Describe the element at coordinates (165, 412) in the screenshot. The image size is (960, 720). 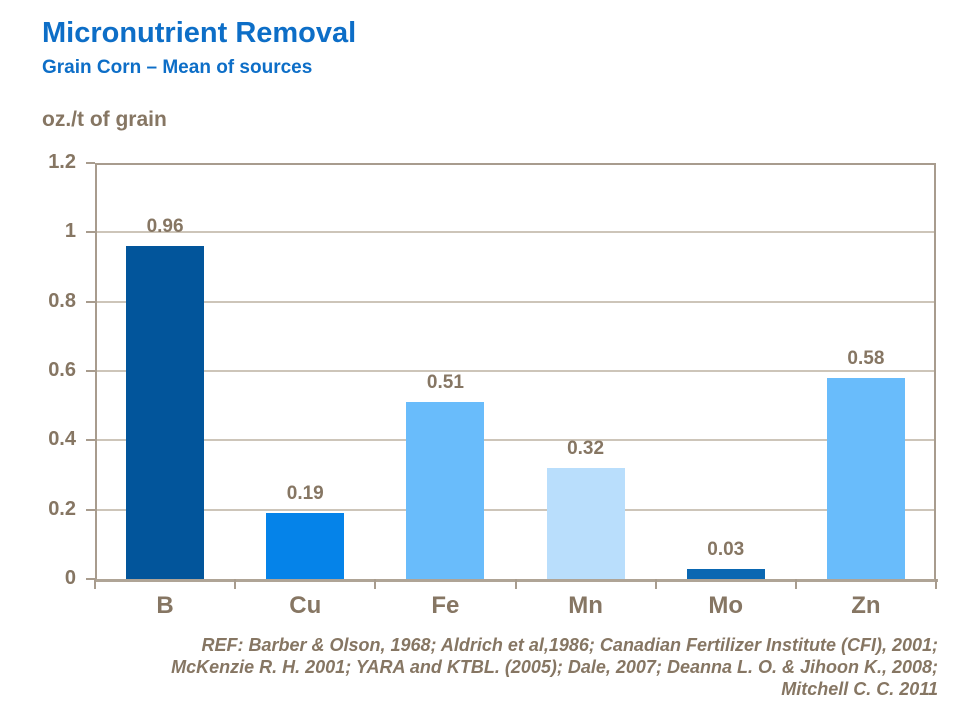
I see `bar-B` at that location.